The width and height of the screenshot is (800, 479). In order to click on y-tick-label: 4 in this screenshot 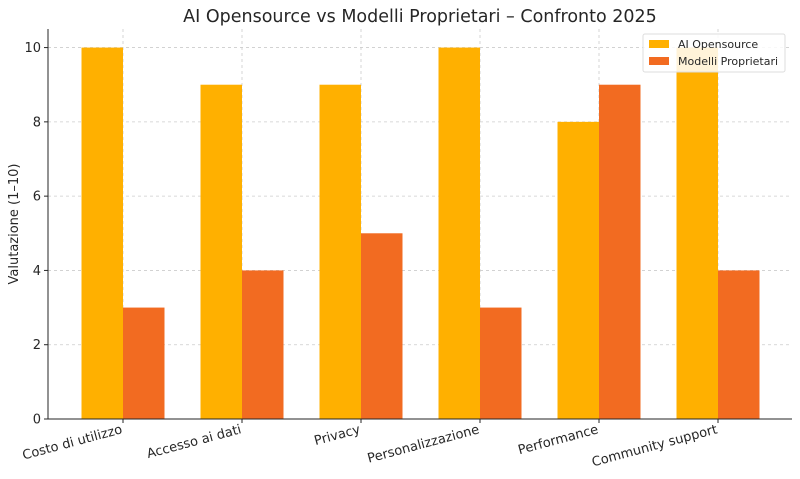, I will do `click(37, 271)`.